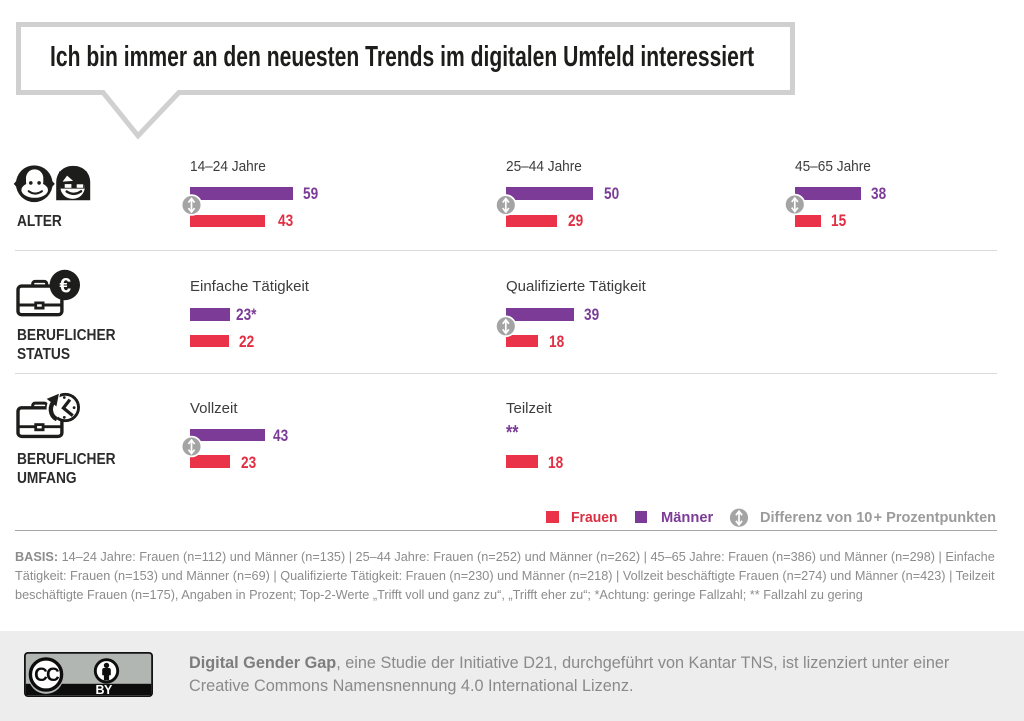  What do you see at coordinates (105, 690) in the screenshot?
I see `svg-text: BY` at bounding box center [105, 690].